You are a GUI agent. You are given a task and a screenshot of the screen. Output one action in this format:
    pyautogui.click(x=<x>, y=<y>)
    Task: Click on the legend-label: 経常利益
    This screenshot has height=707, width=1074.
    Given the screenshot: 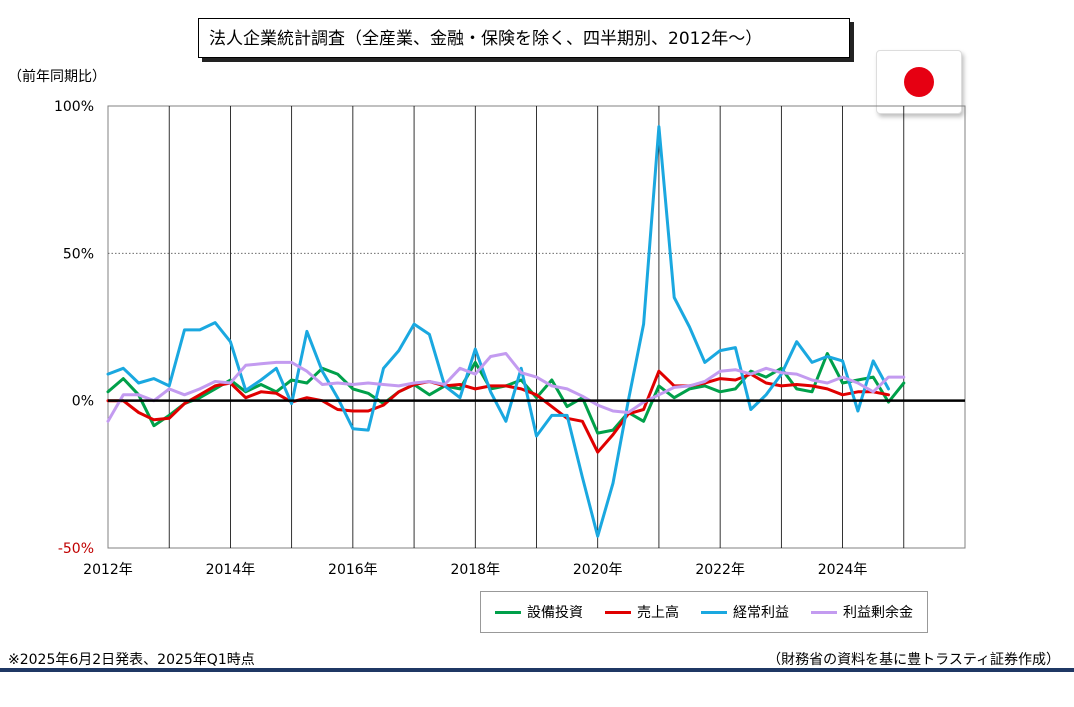 What is the action you would take?
    pyautogui.click(x=761, y=613)
    